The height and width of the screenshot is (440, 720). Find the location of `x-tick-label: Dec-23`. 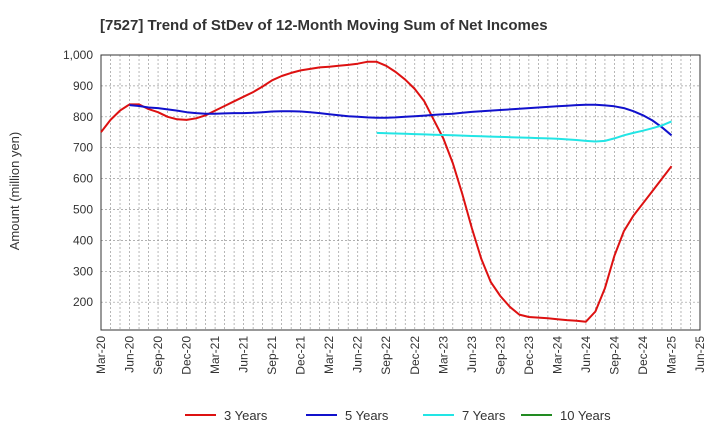

x-tick-label: Dec-23 is located at coordinates (529, 355).